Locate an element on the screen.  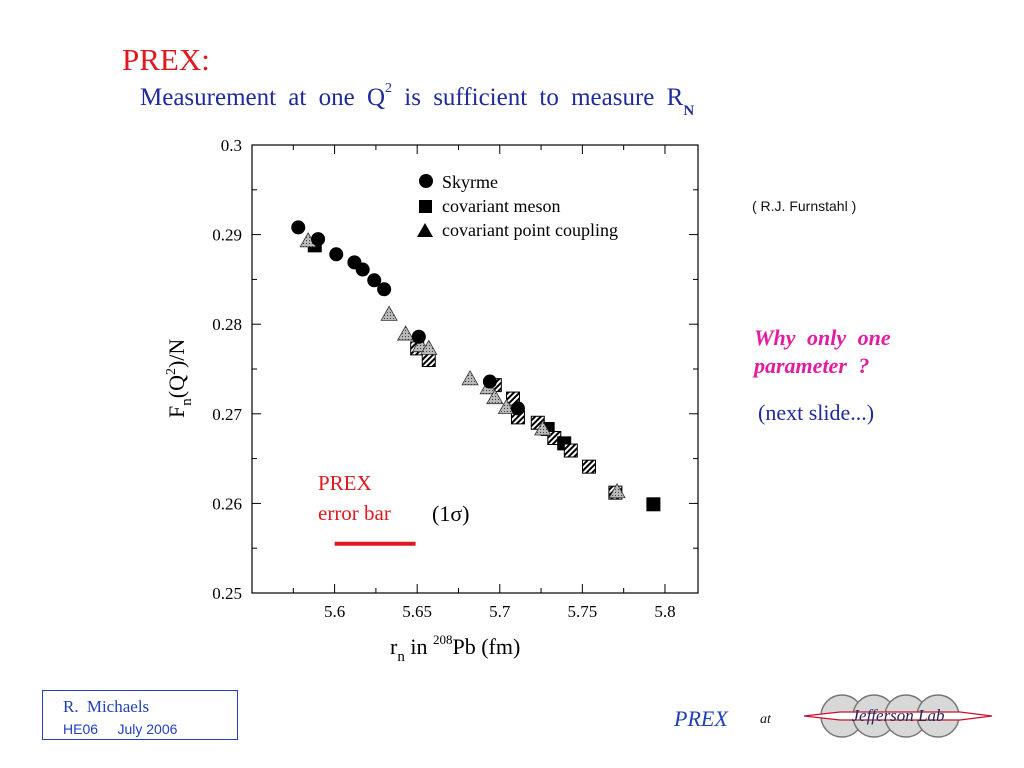
legend-label-meson: covariant meson is located at coordinates (501, 206).